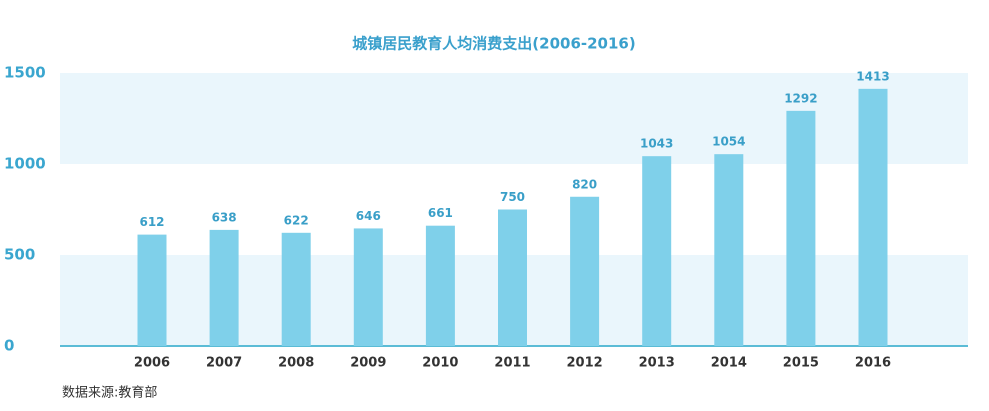  Describe the element at coordinates (657, 363) in the screenshot. I see `x-tick-label: 2013` at that location.